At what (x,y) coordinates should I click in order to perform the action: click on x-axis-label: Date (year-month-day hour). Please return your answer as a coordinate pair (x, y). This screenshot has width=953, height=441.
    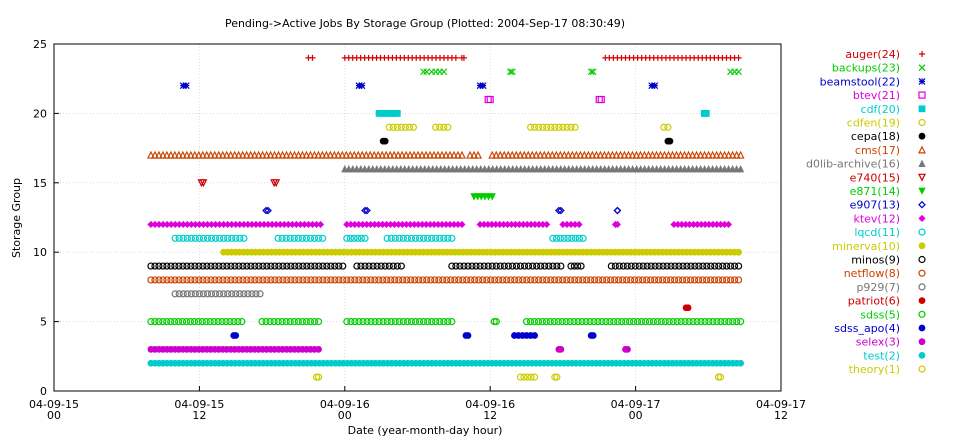
    Looking at the image, I should click on (425, 430).